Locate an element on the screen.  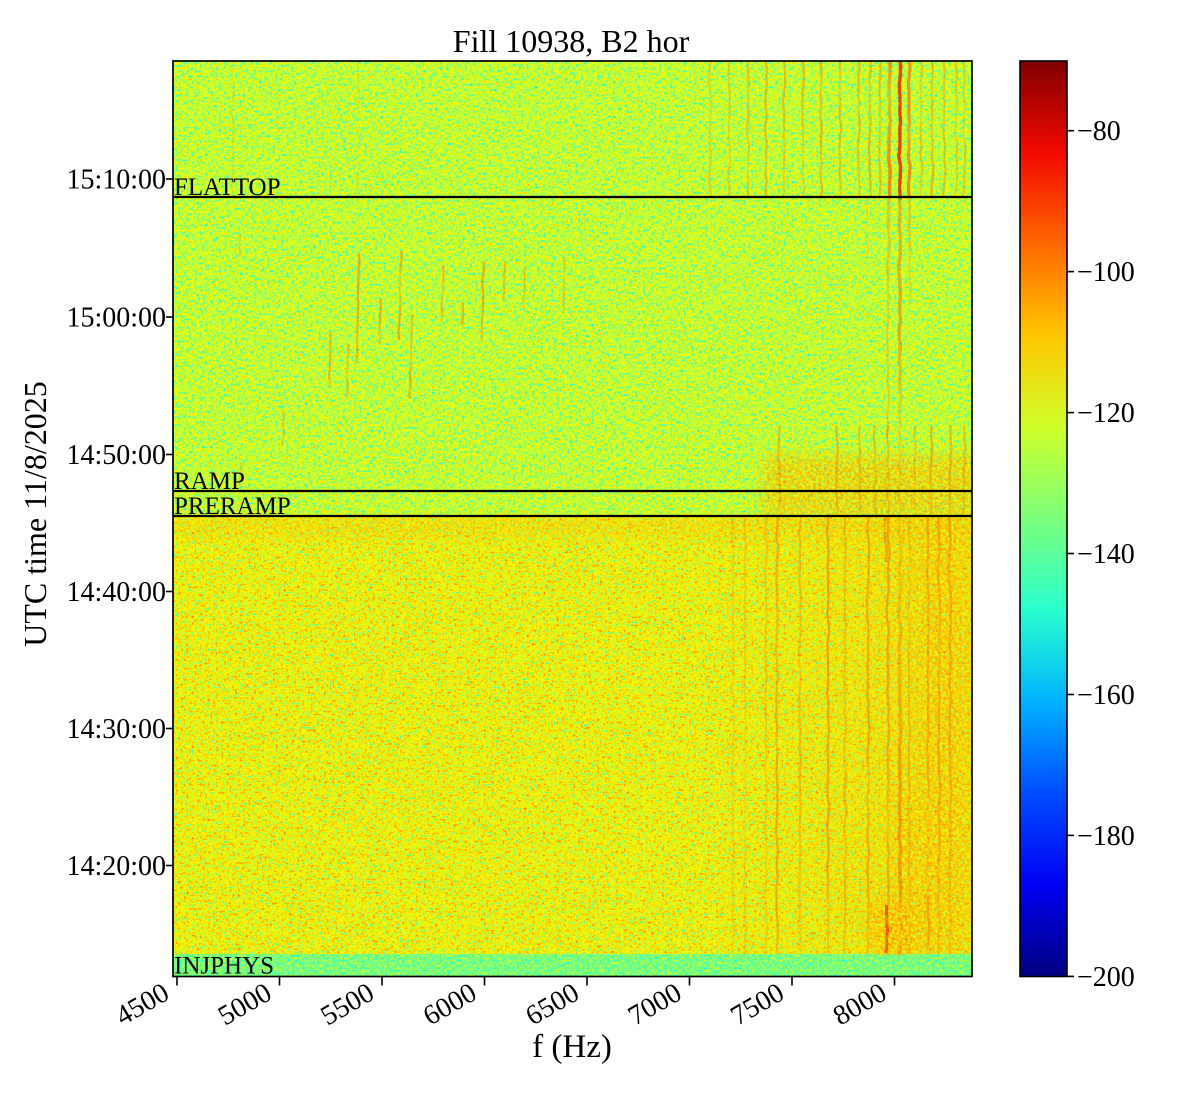
svg-text: 14:30:00 is located at coordinates (116, 729).